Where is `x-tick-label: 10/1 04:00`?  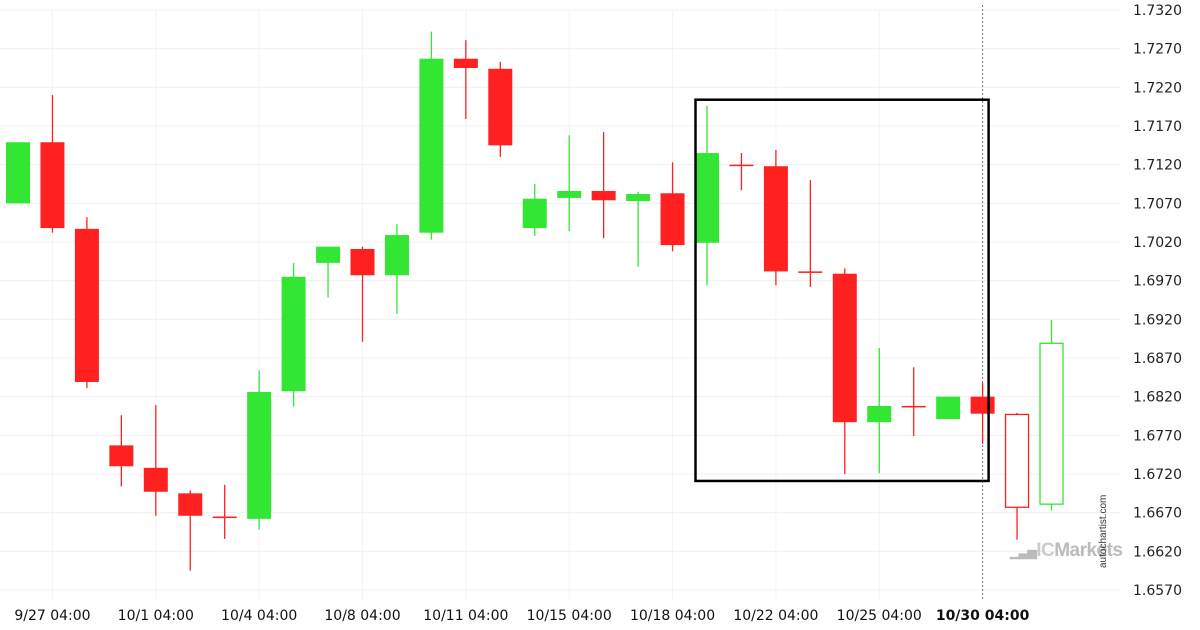 x-tick-label: 10/1 04:00 is located at coordinates (156, 616).